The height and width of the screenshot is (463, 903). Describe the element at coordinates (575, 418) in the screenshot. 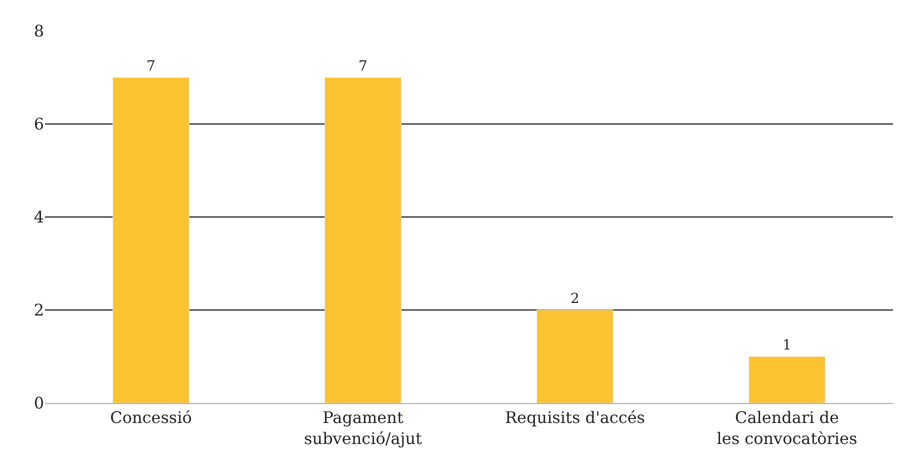

I see `x-tick-label: Requisits d'accés` at that location.